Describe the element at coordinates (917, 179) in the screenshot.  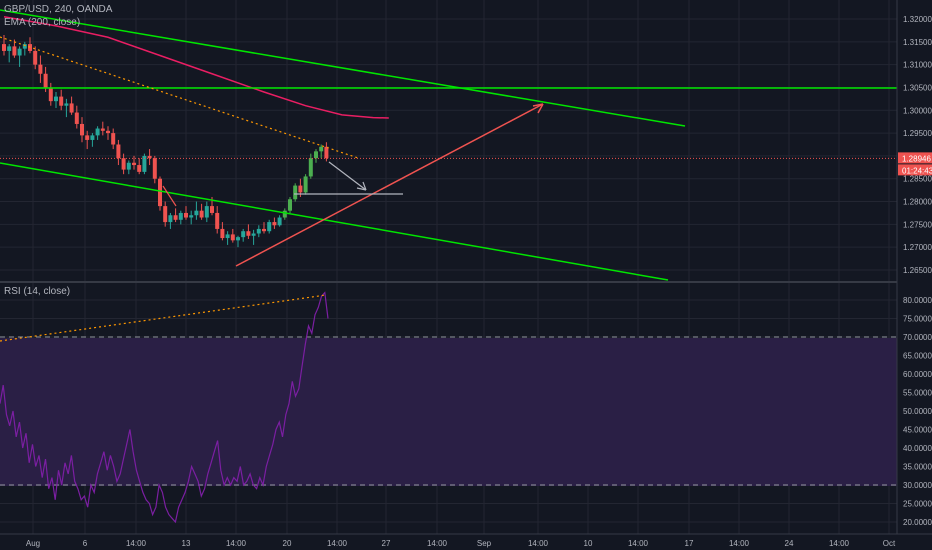
I see `price-tick-label: 1.28500` at that location.